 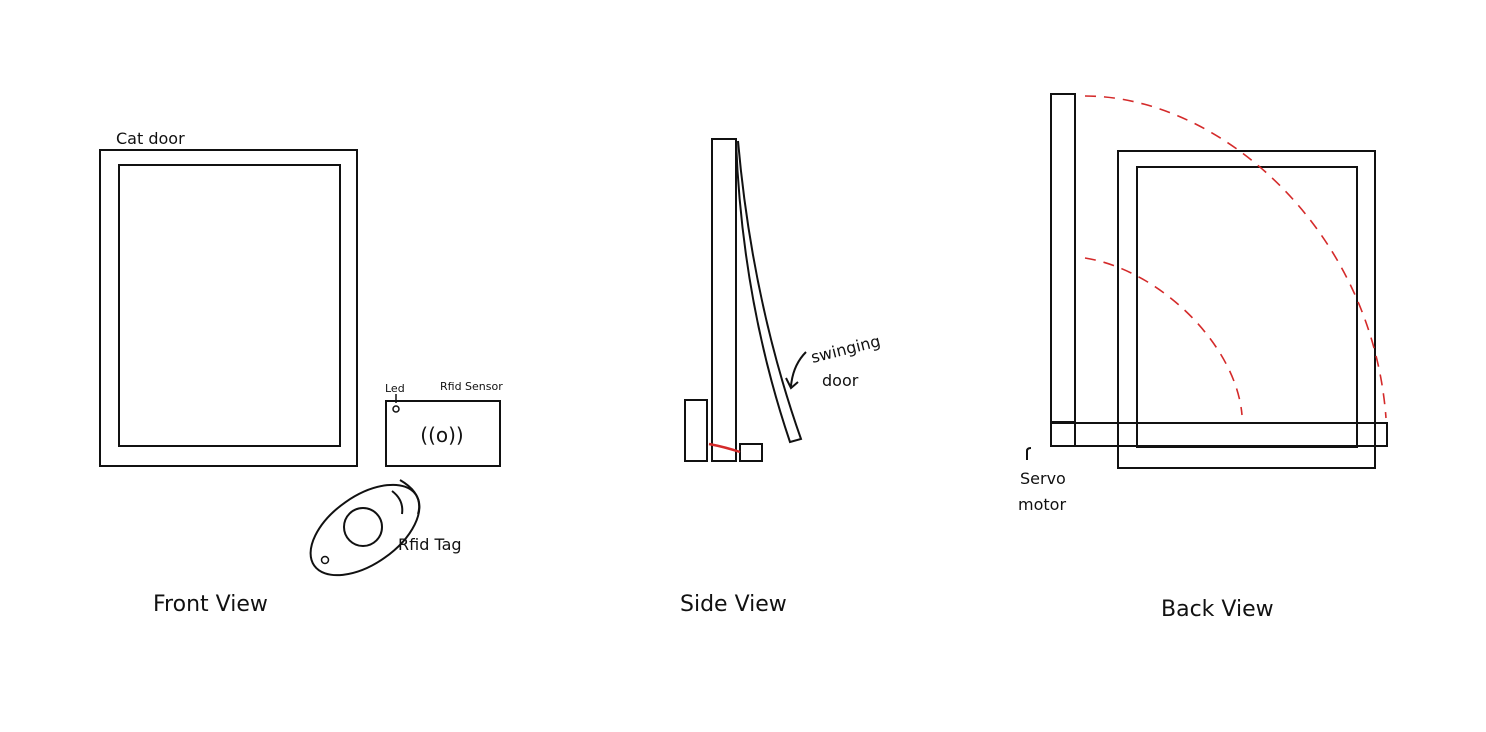 I want to click on side-servo-motor, so click(x=751, y=452).